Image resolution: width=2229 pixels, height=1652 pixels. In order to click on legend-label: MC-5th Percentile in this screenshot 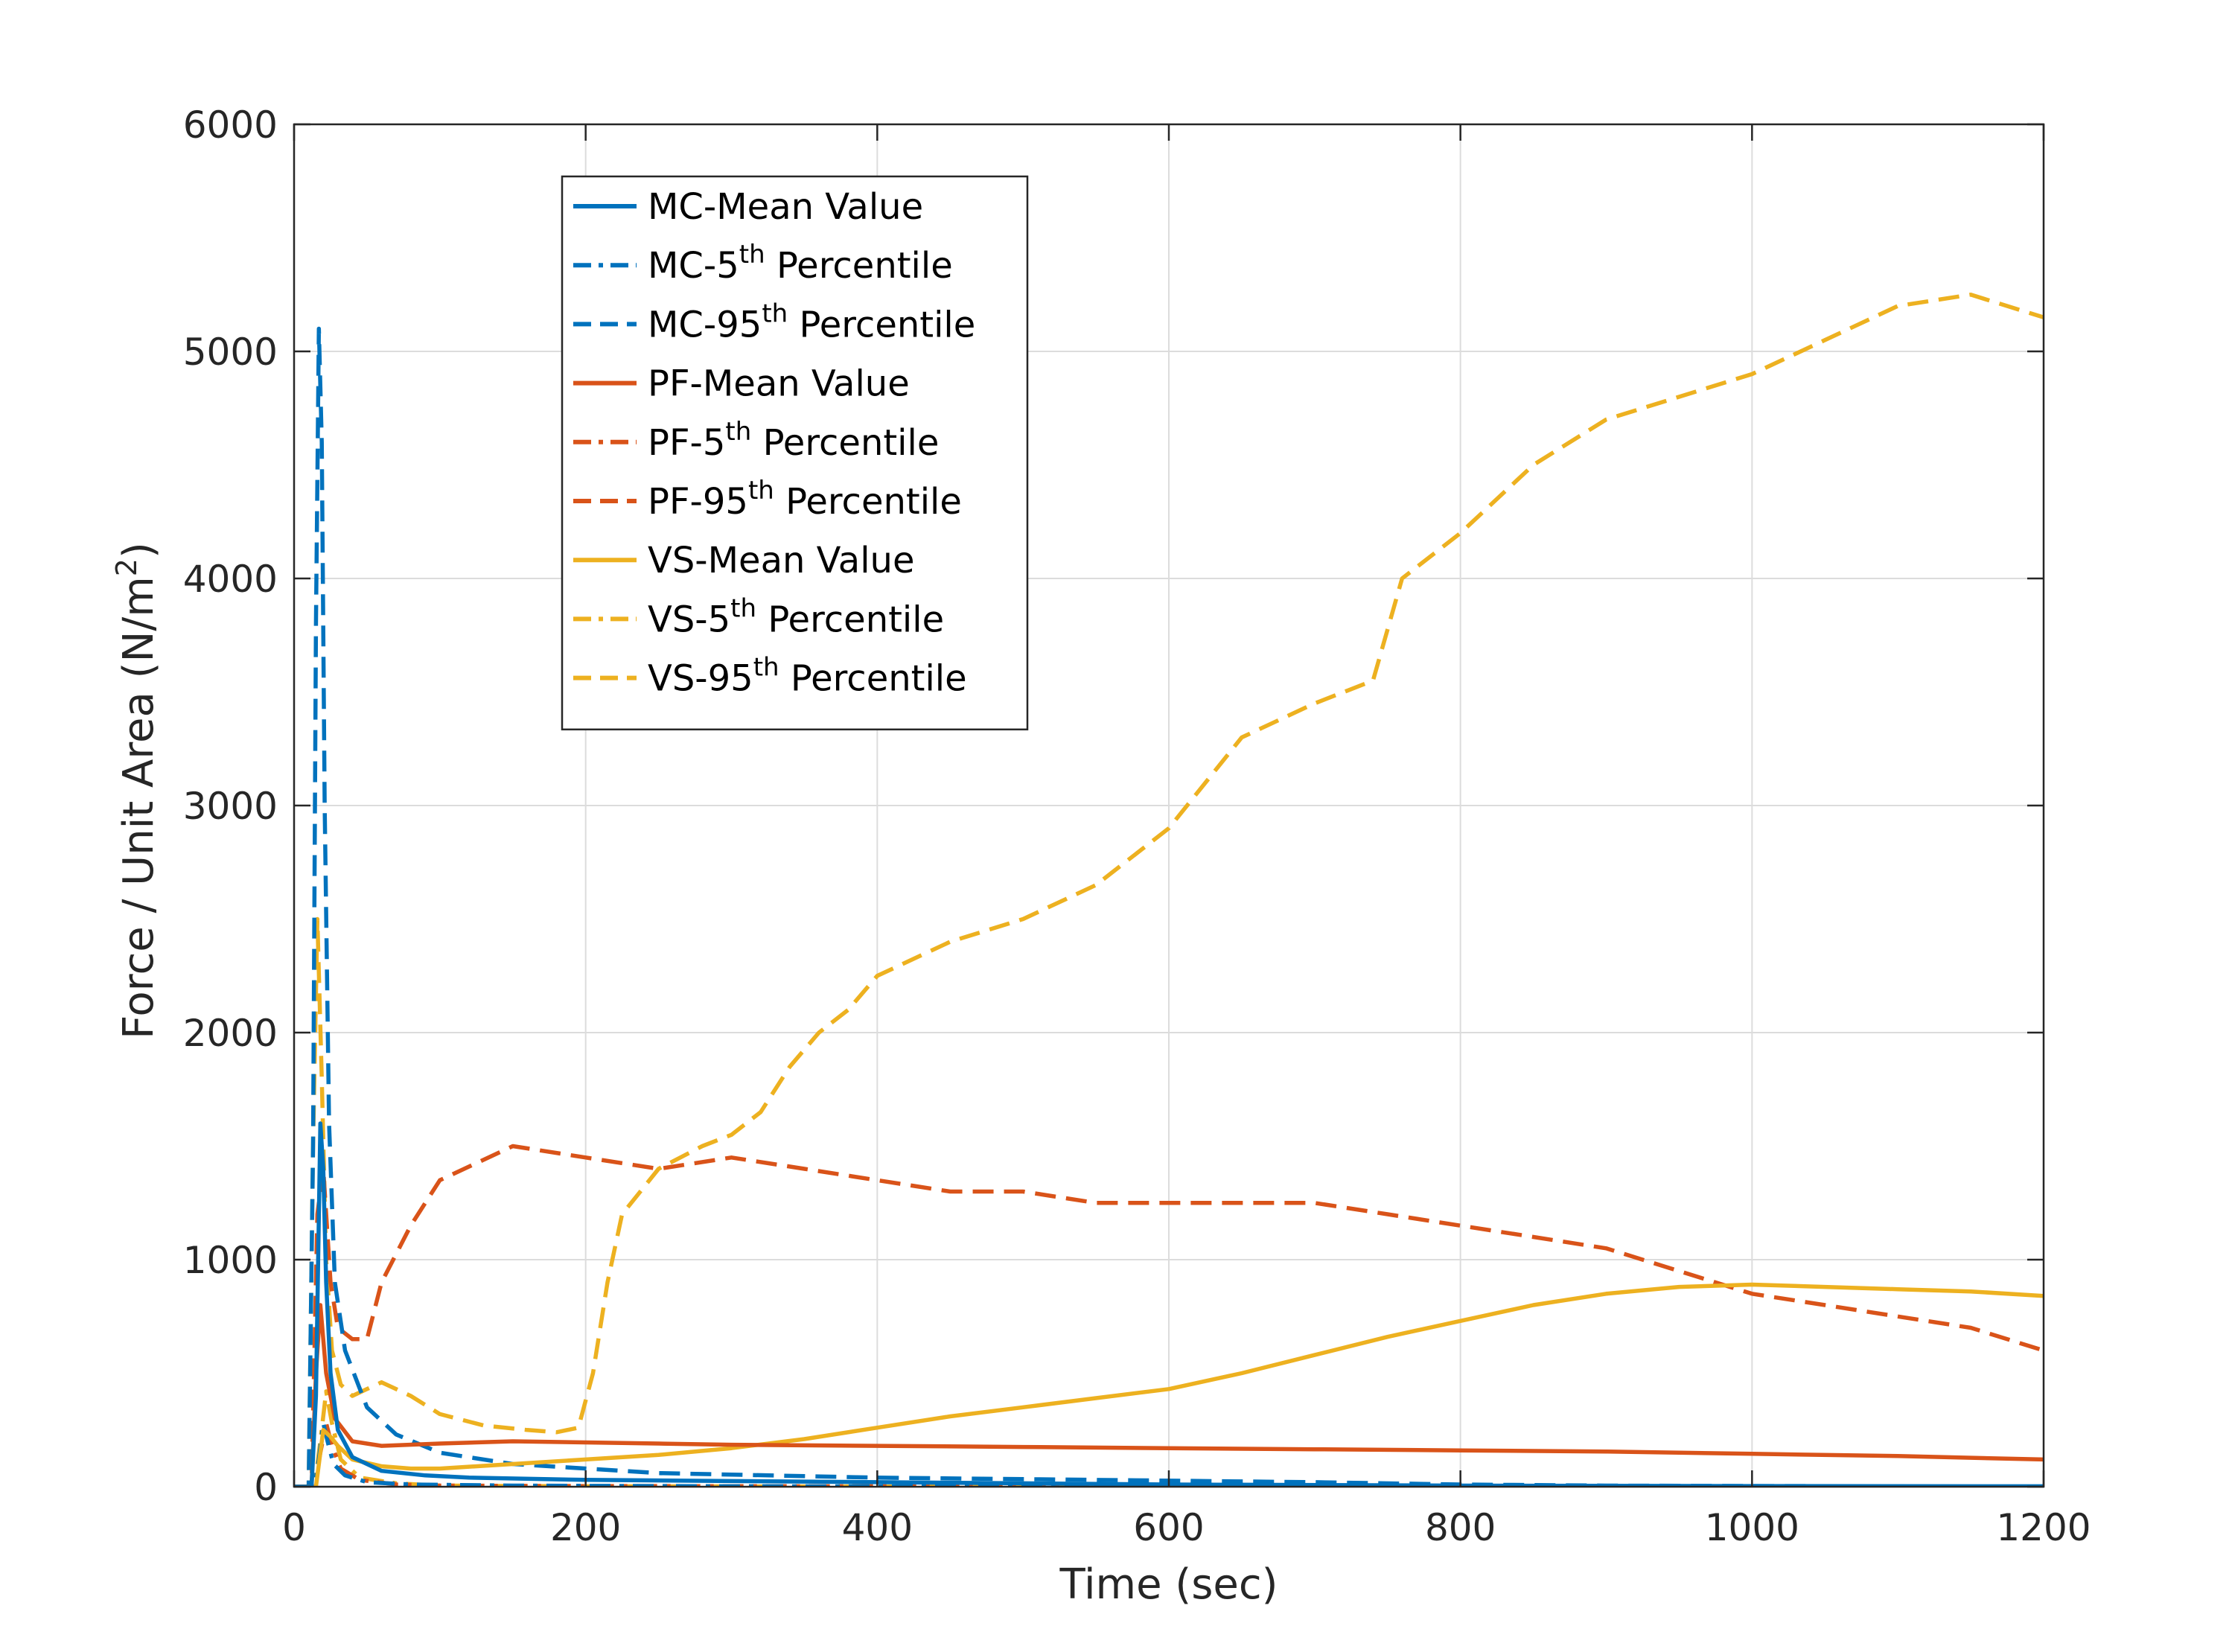, I will do `click(801, 263)`.